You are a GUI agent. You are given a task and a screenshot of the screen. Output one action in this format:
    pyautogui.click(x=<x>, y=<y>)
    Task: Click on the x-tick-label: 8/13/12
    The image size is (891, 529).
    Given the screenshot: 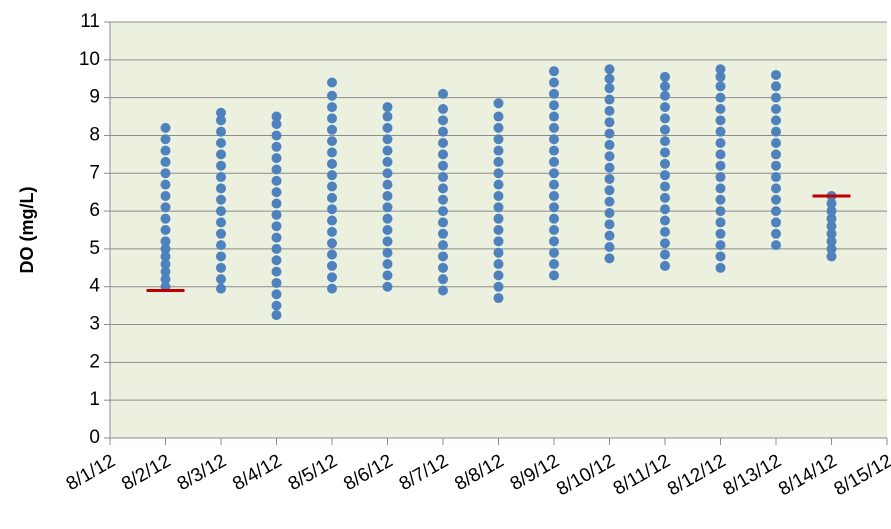 What is the action you would take?
    pyautogui.click(x=752, y=475)
    